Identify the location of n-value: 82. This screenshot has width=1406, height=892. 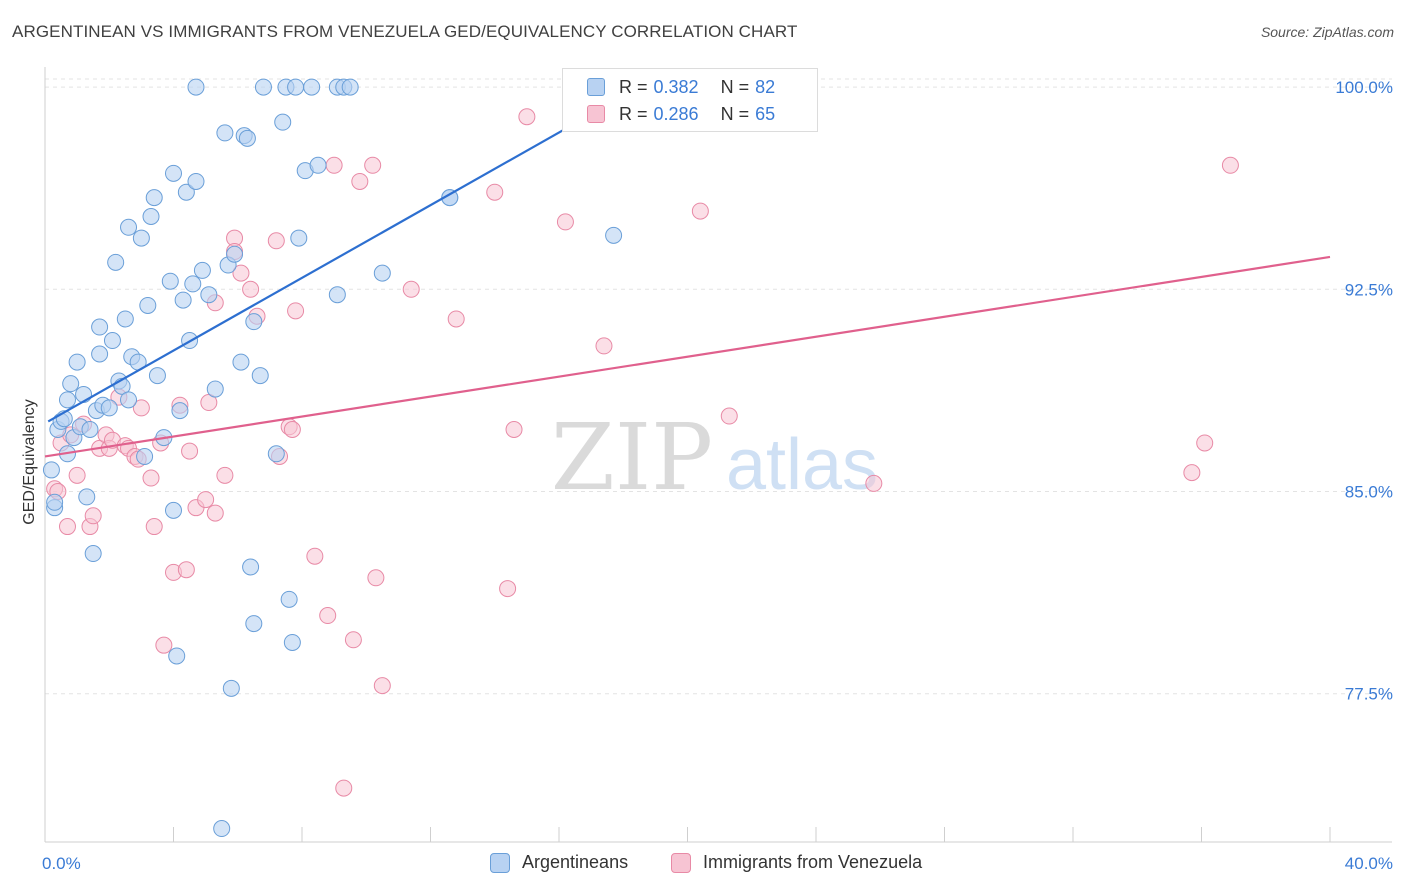
(765, 86).